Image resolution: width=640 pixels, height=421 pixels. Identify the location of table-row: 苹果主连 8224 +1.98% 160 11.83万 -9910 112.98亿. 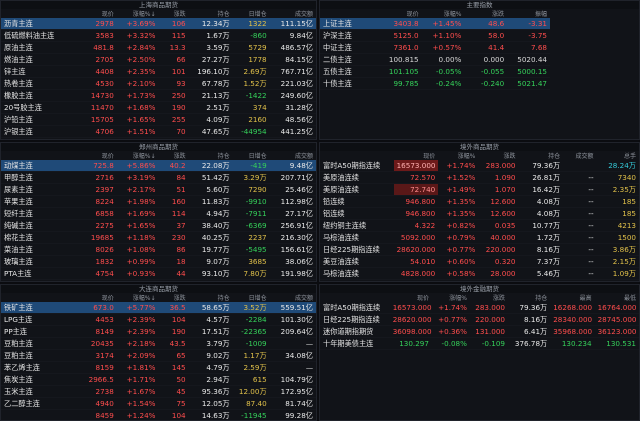
(158, 201).